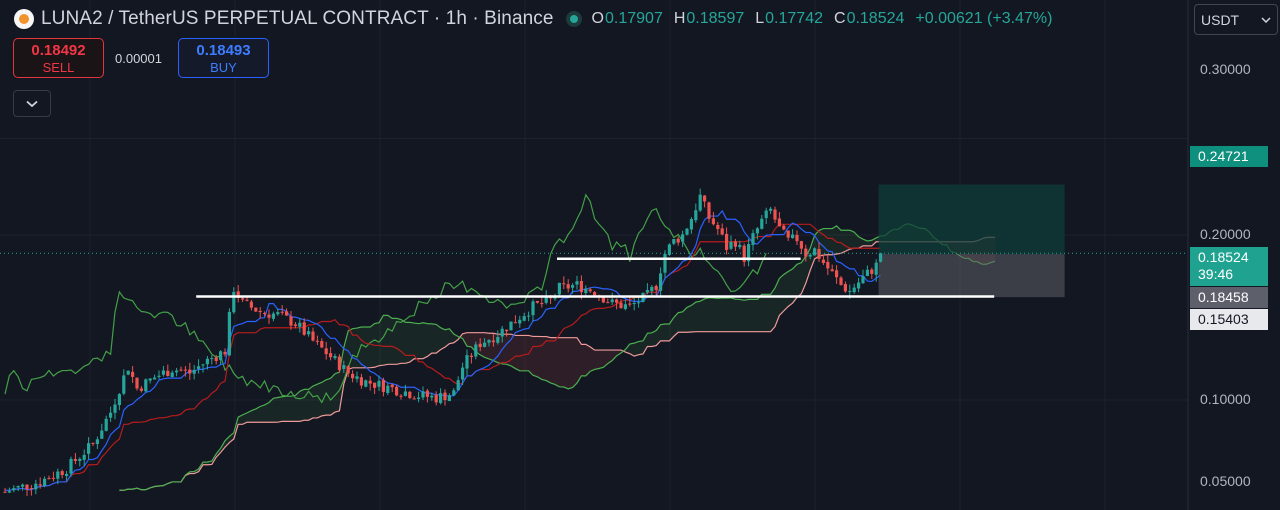 This screenshot has width=1280, height=510. I want to click on last-price-badge: 0.18524 39:46, so click(1229, 266).